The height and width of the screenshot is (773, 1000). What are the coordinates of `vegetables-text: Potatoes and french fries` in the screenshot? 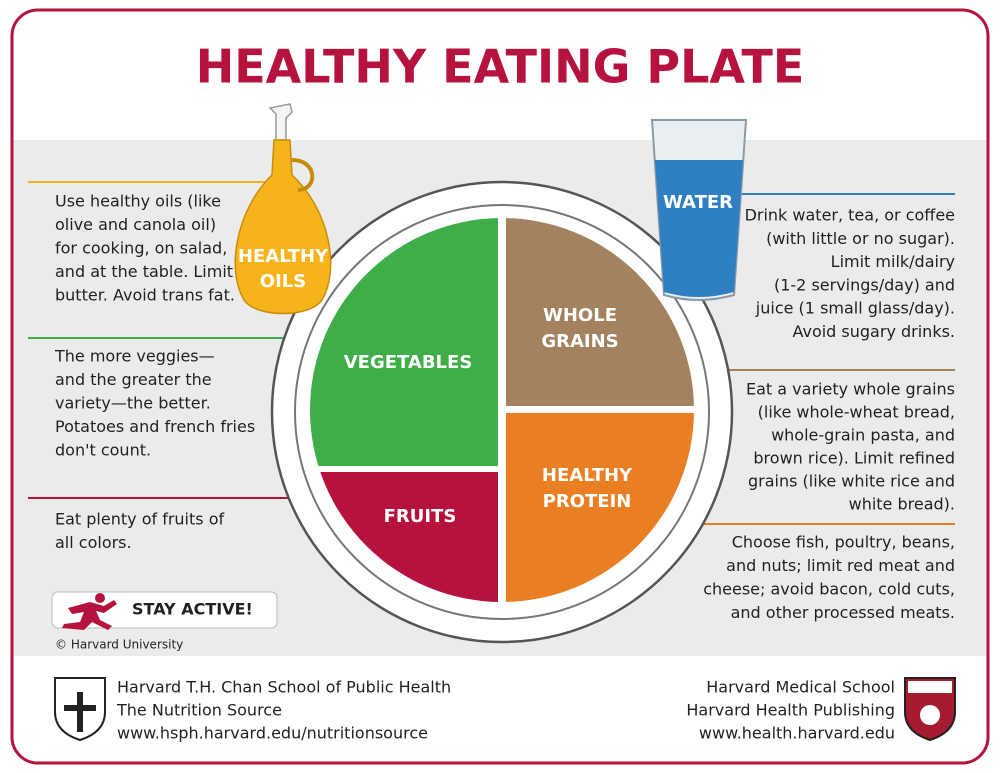 It's located at (155, 426).